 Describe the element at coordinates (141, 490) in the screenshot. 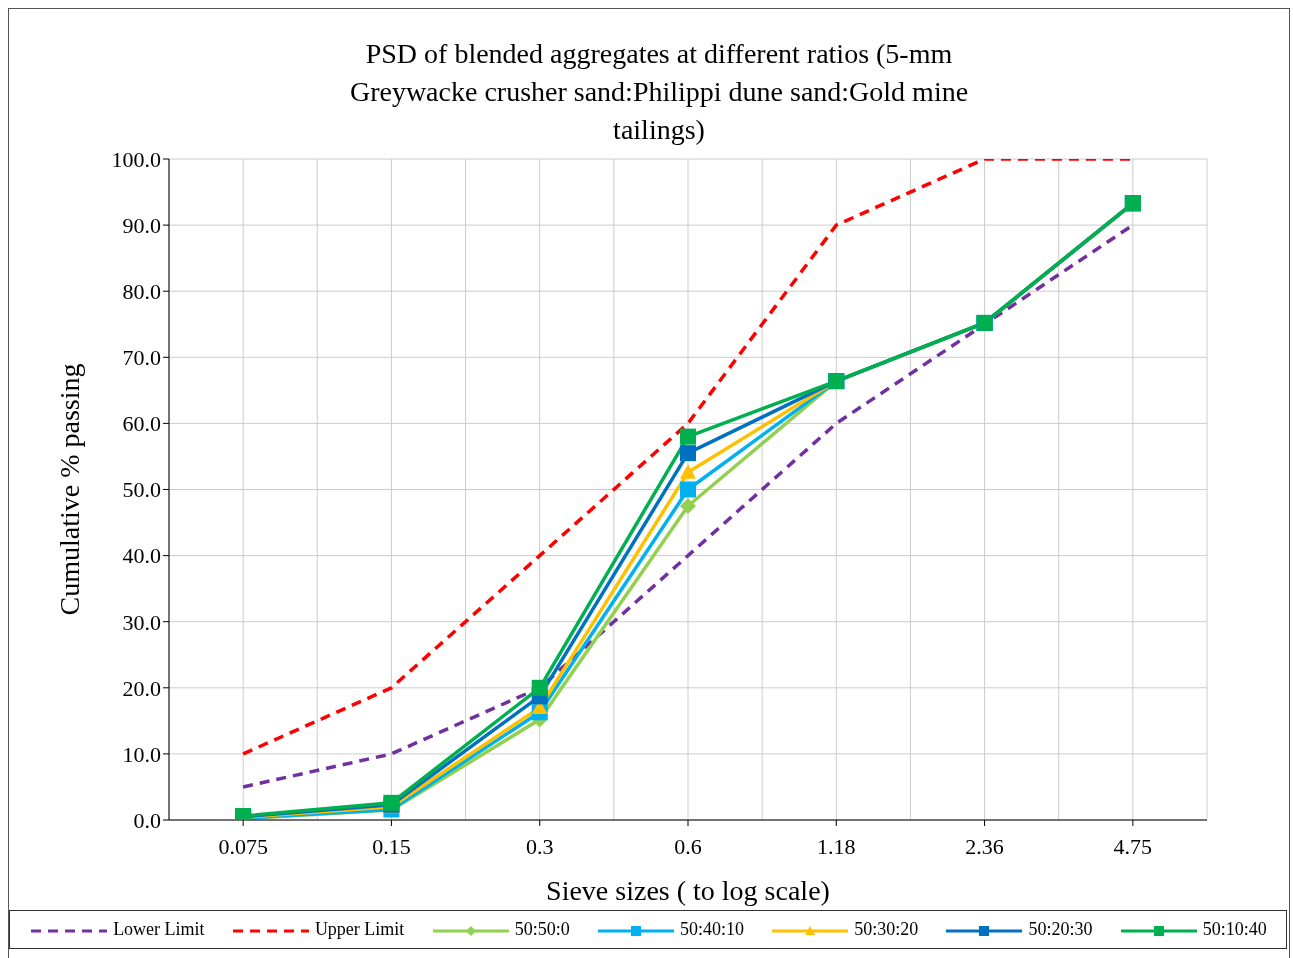

I see `y-tick-label: 50.0` at that location.